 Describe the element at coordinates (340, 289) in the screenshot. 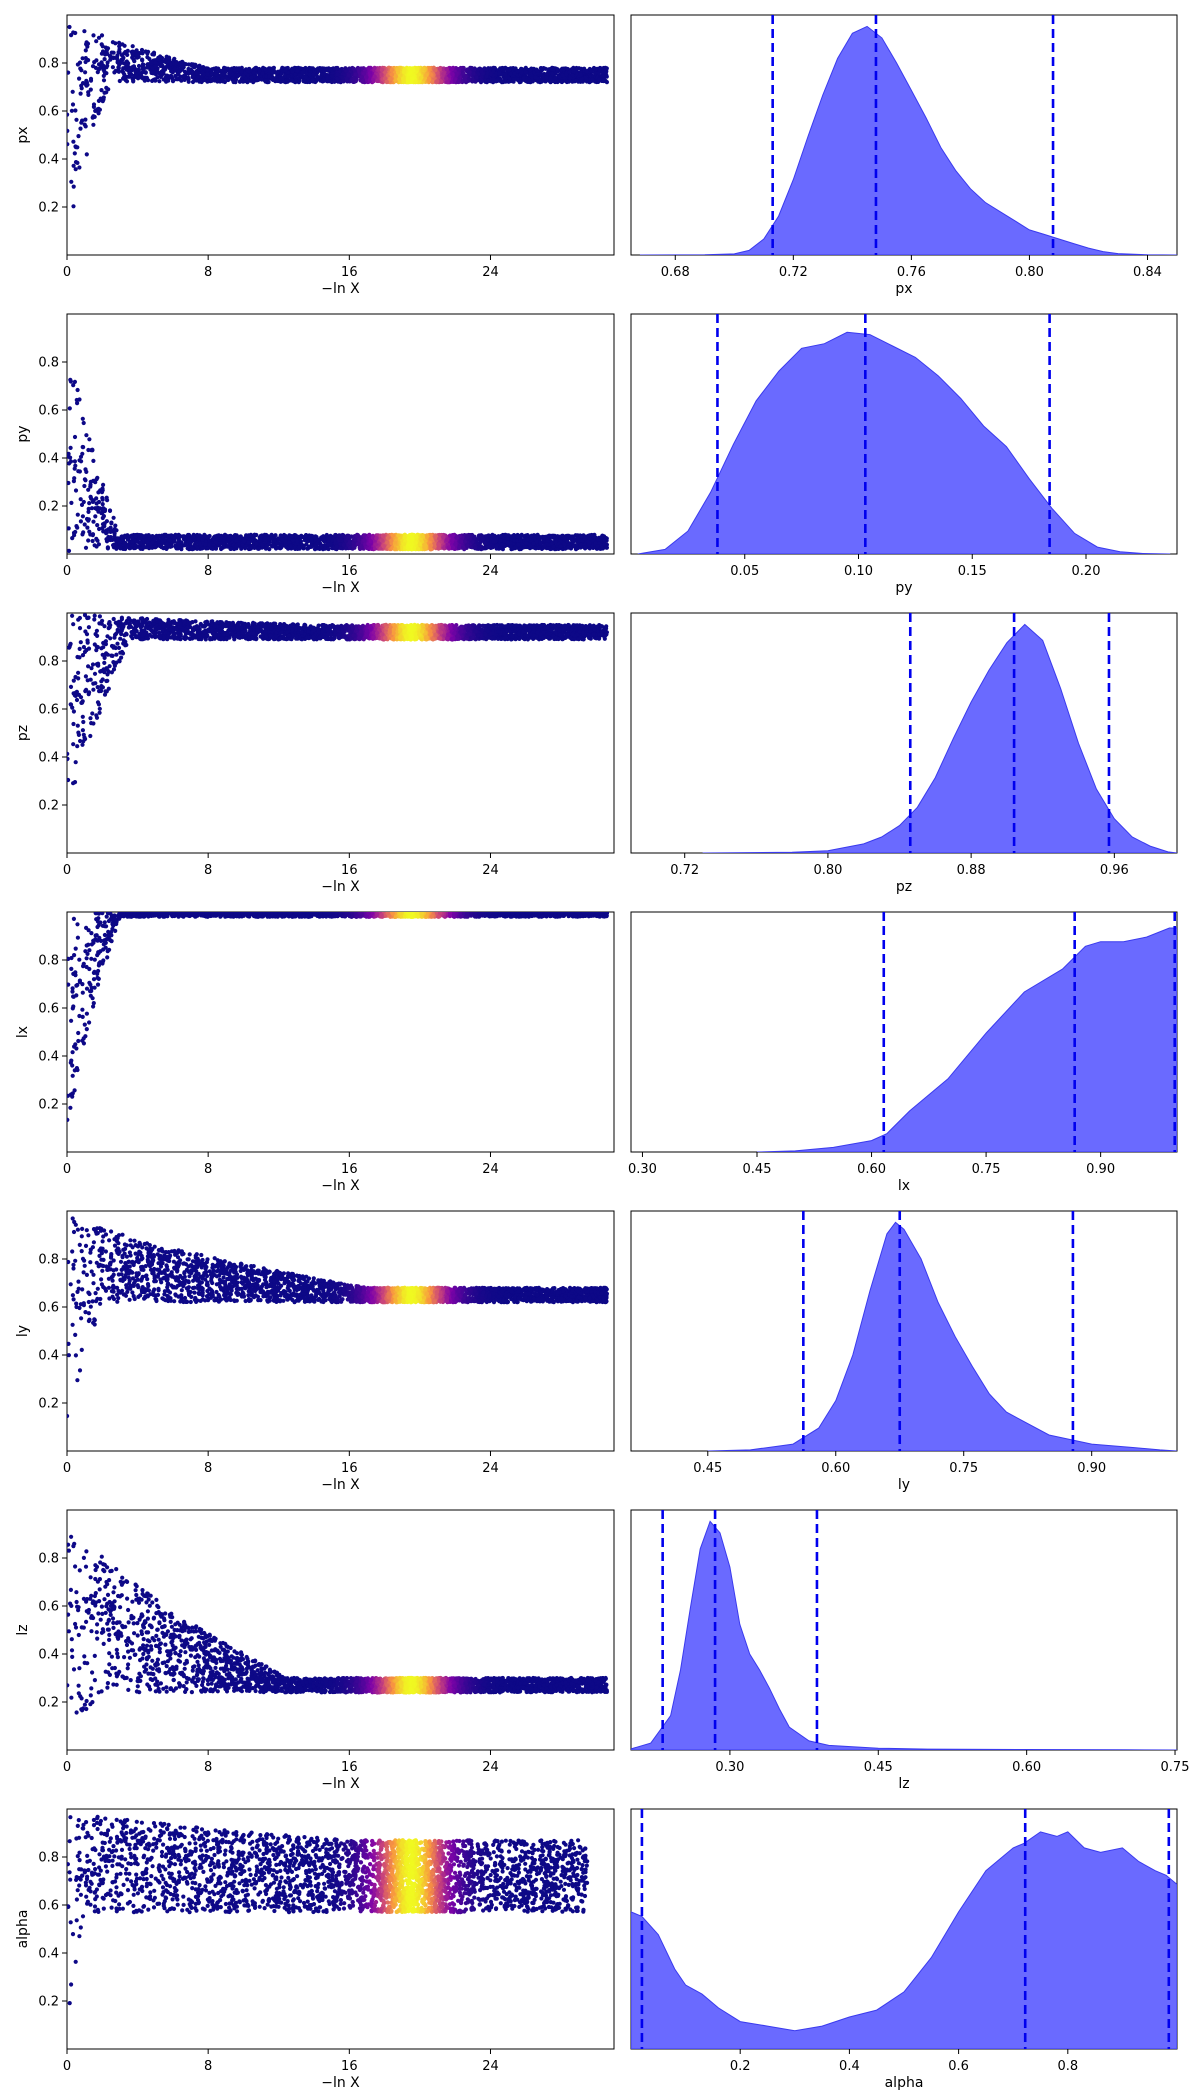

I see `scatter-px-xlabel: −ln X` at that location.